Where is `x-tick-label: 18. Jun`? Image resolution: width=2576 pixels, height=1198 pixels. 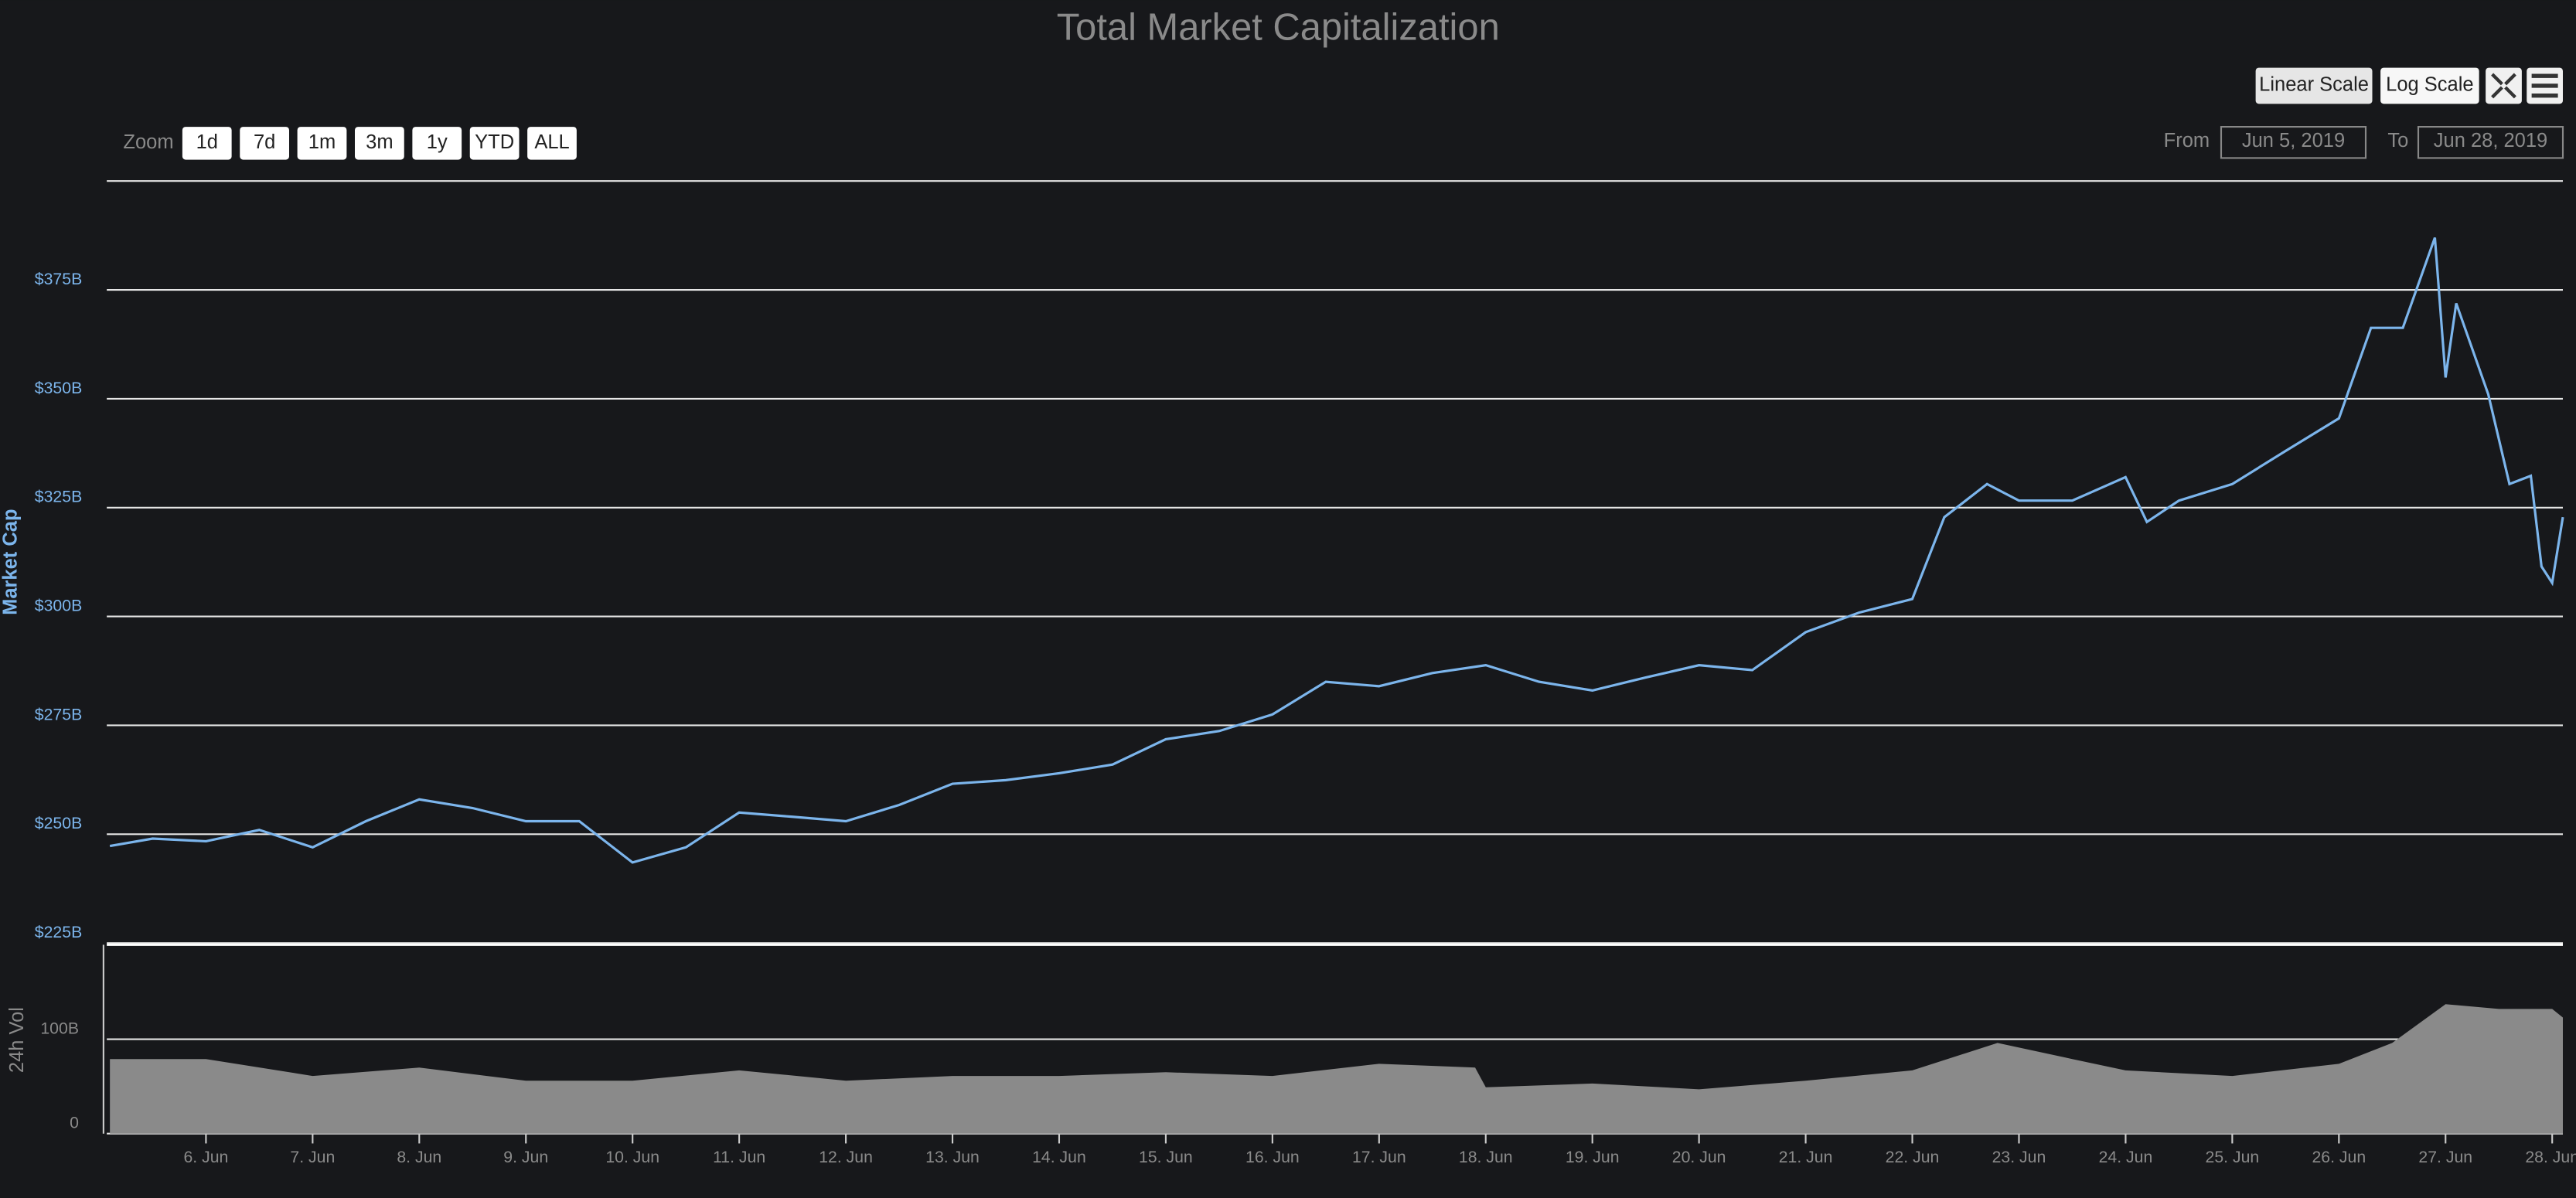 x-tick-label: 18. Jun is located at coordinates (1486, 1157).